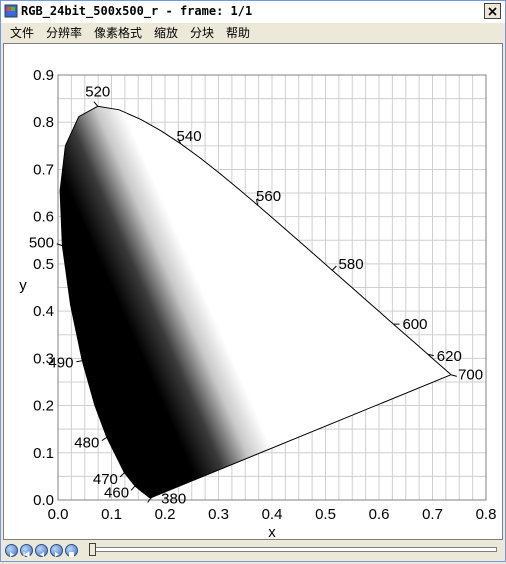 The height and width of the screenshot is (564, 506). Describe the element at coordinates (325, 514) in the screenshot. I see `x-tick-label: 0.5` at that location.